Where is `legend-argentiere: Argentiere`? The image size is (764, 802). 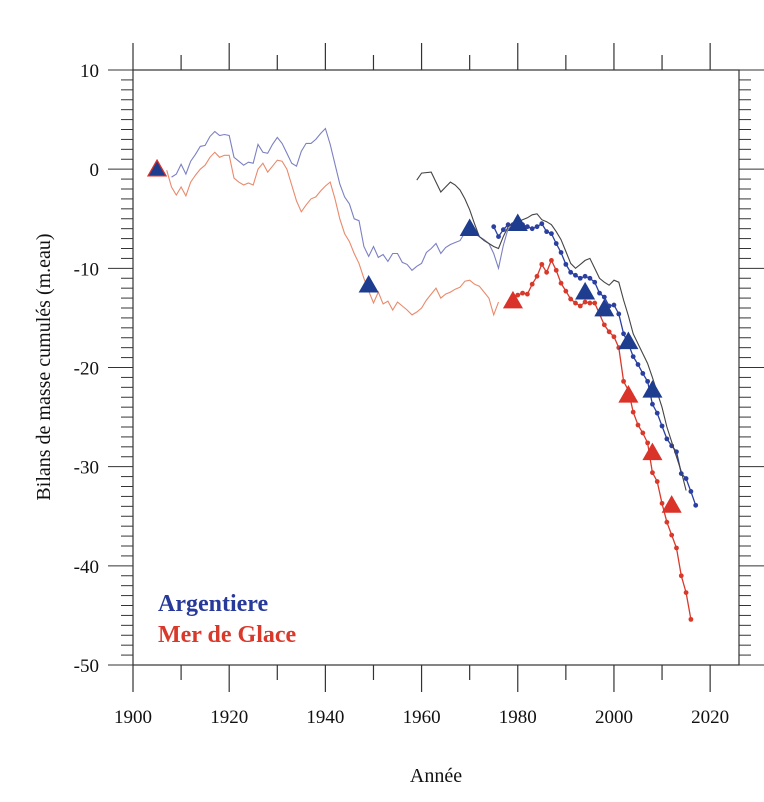
legend-argentiere: Argentiere is located at coordinates (213, 604).